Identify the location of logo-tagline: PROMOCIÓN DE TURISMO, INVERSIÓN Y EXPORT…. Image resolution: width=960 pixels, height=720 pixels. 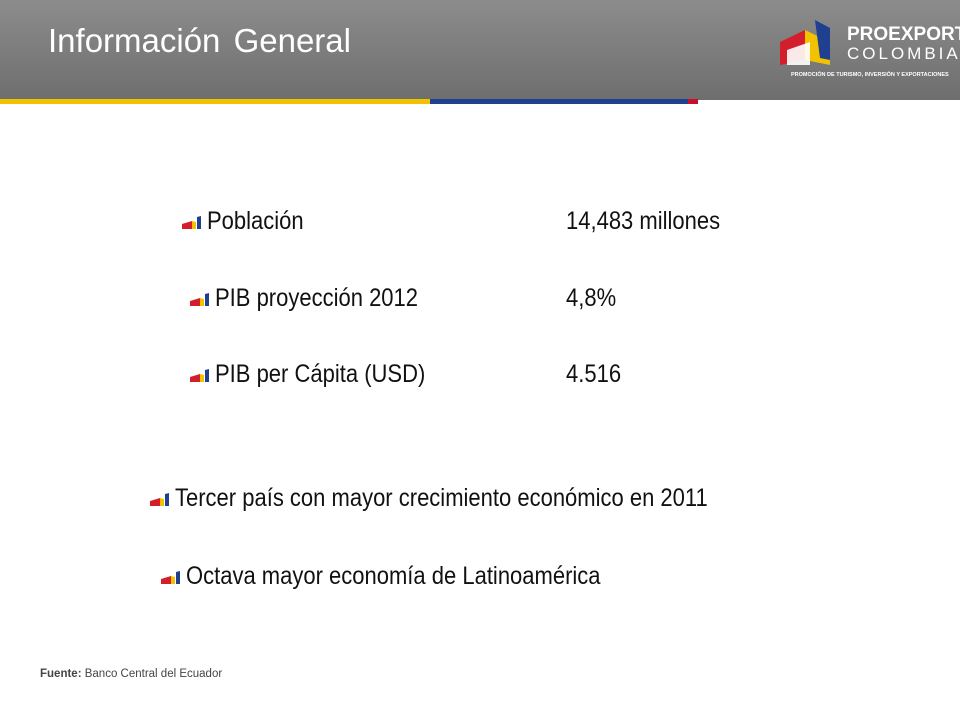
(870, 75).